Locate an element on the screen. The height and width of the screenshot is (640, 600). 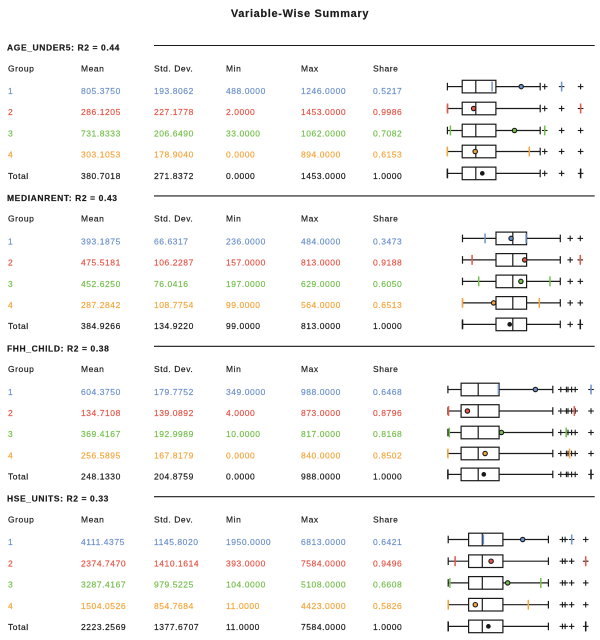
svg-text: 286.1205 is located at coordinates (101, 112).